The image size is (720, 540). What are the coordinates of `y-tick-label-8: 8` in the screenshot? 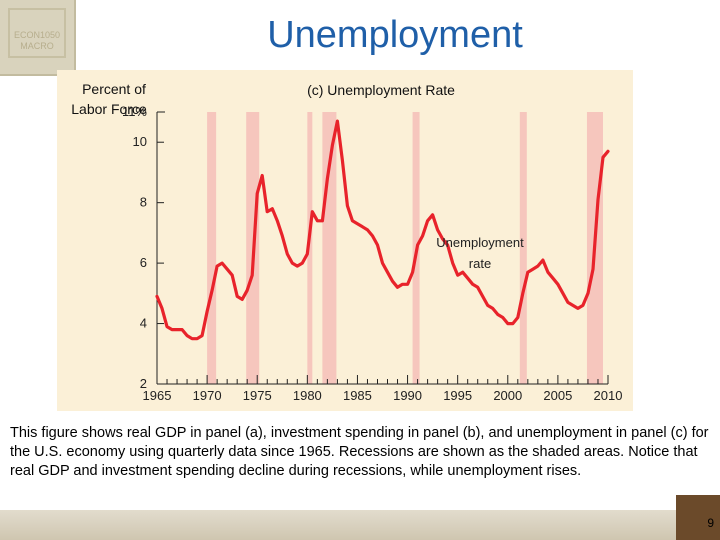 It's located at (143, 202).